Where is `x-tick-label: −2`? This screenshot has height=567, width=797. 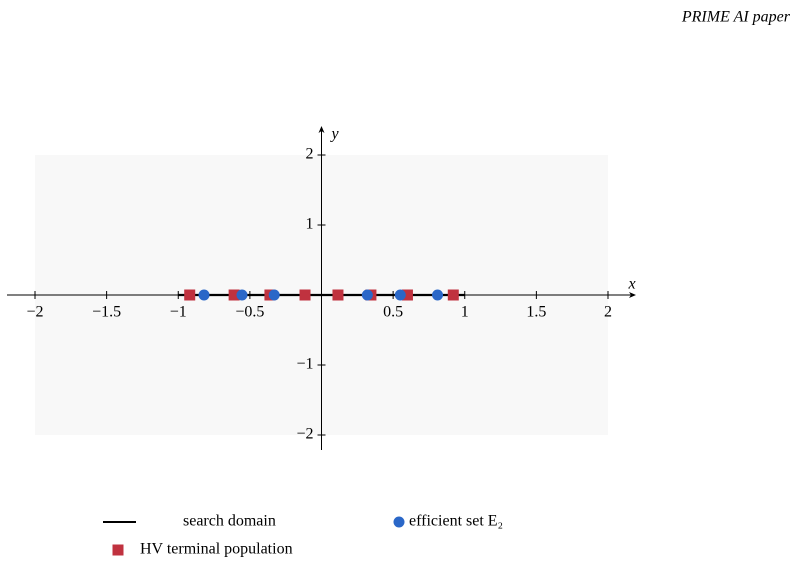
x-tick-label: −2 is located at coordinates (34, 312).